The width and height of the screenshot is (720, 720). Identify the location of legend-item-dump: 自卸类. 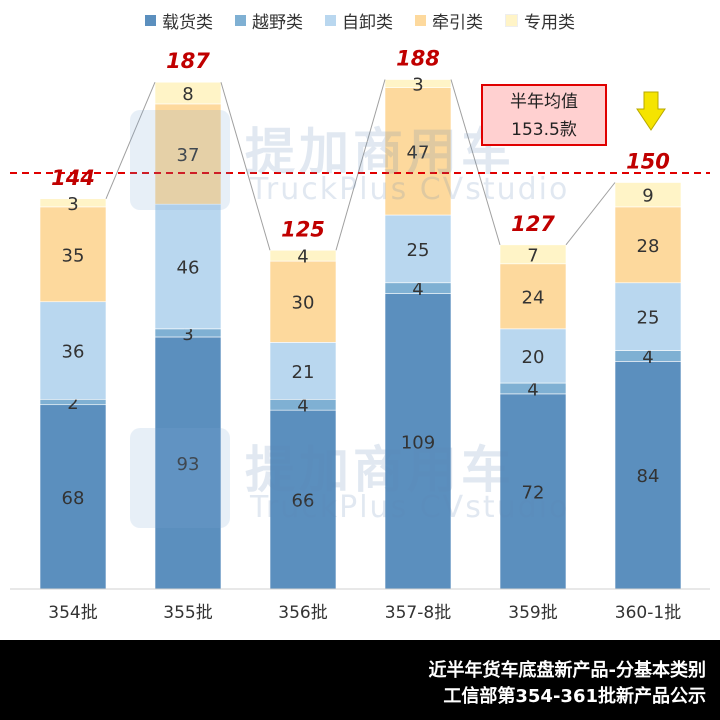
(359, 20).